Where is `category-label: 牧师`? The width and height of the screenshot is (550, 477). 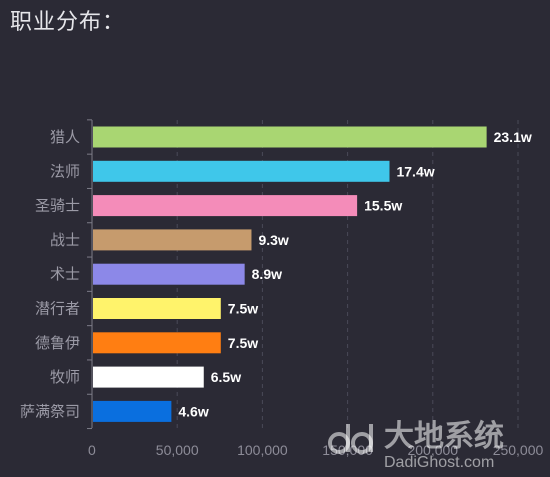 category-label: 牧师 is located at coordinates (65, 377).